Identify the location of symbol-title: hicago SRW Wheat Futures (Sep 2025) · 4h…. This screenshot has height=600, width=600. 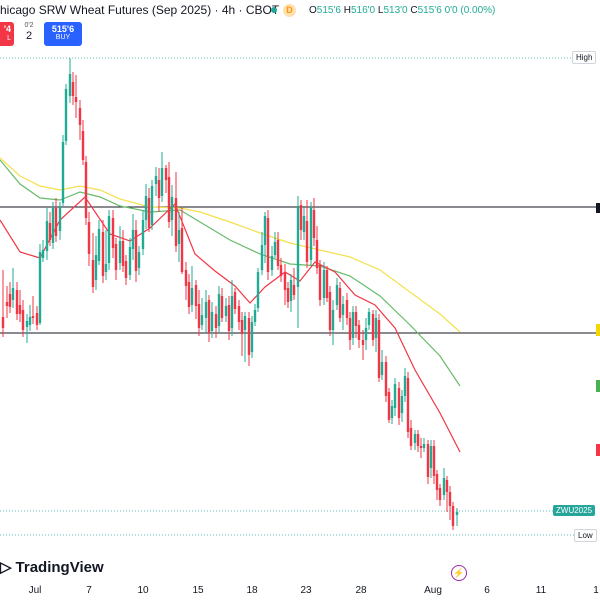
(140, 10).